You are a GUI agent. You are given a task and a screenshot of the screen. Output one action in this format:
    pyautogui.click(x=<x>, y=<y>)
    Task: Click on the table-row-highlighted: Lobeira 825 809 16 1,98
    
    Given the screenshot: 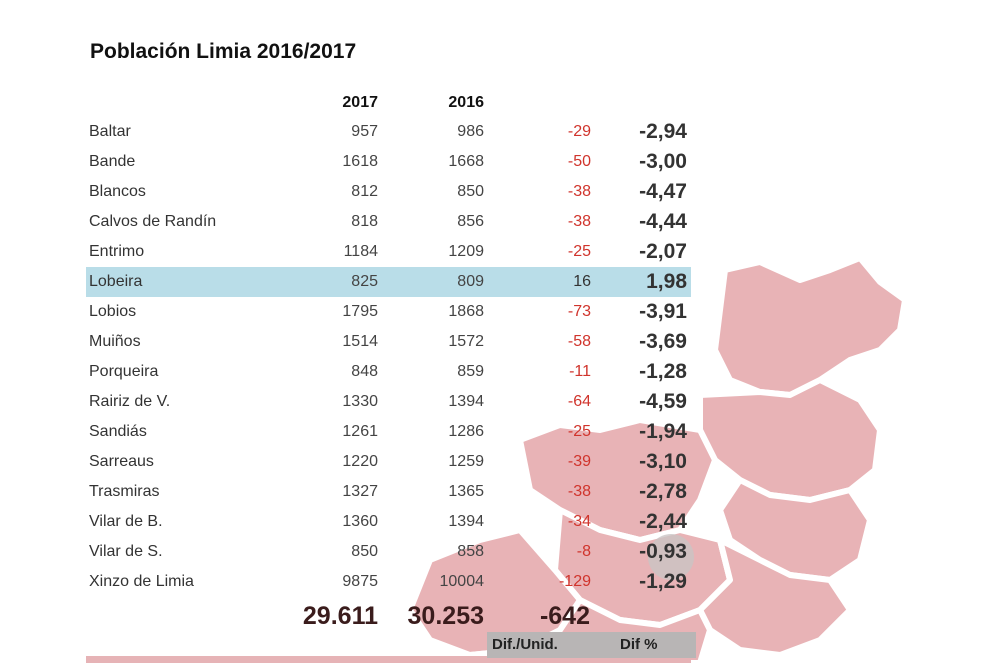 What is the action you would take?
    pyautogui.click(x=388, y=282)
    